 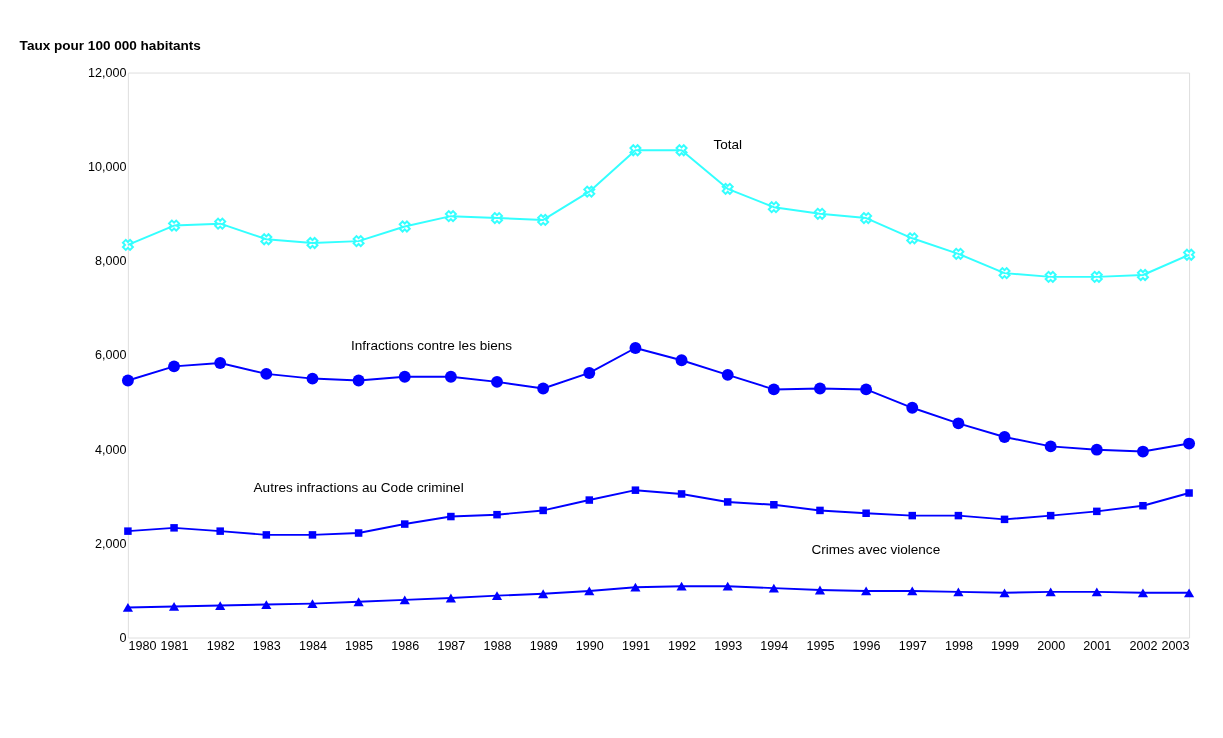 I want to click on x-tick-label: 1980, so click(x=142, y=645).